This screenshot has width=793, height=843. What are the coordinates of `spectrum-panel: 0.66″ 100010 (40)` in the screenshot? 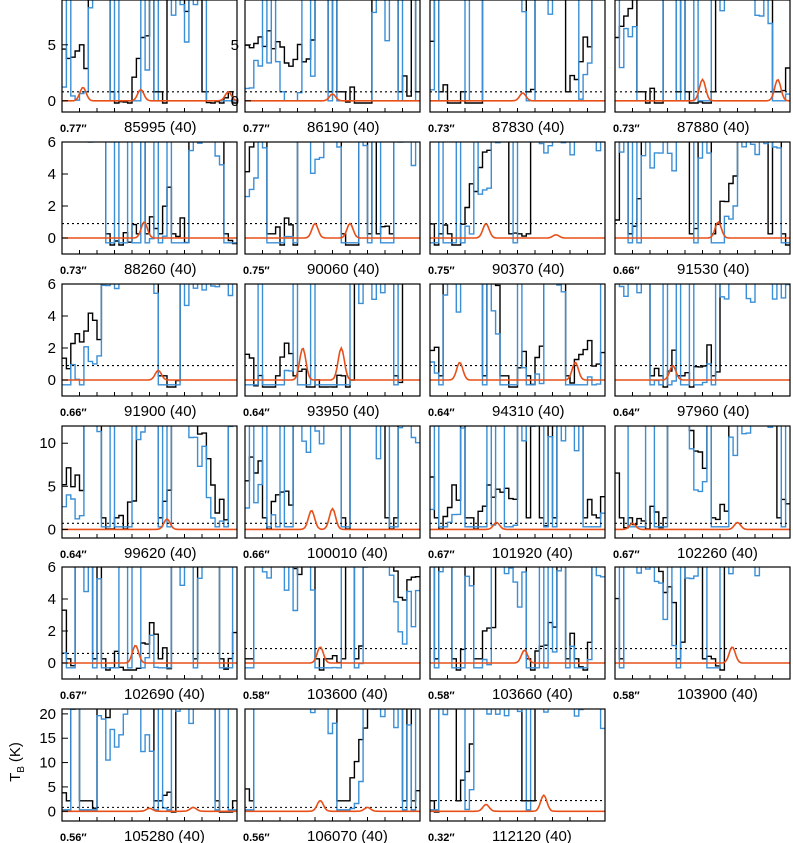 It's located at (332, 493).